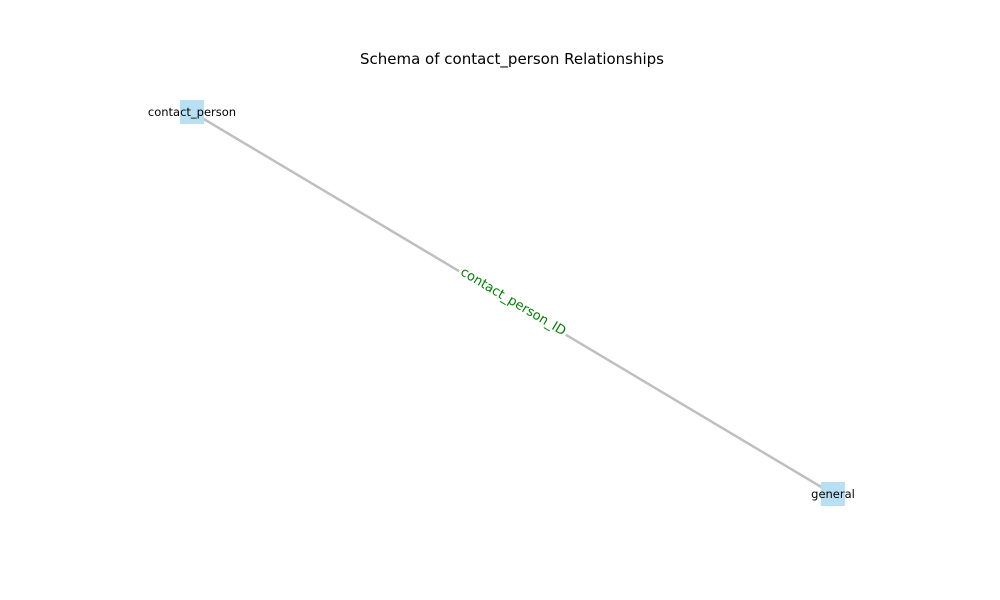 This screenshot has width=1000, height=600. I want to click on edge-label-background, so click(513, 302).